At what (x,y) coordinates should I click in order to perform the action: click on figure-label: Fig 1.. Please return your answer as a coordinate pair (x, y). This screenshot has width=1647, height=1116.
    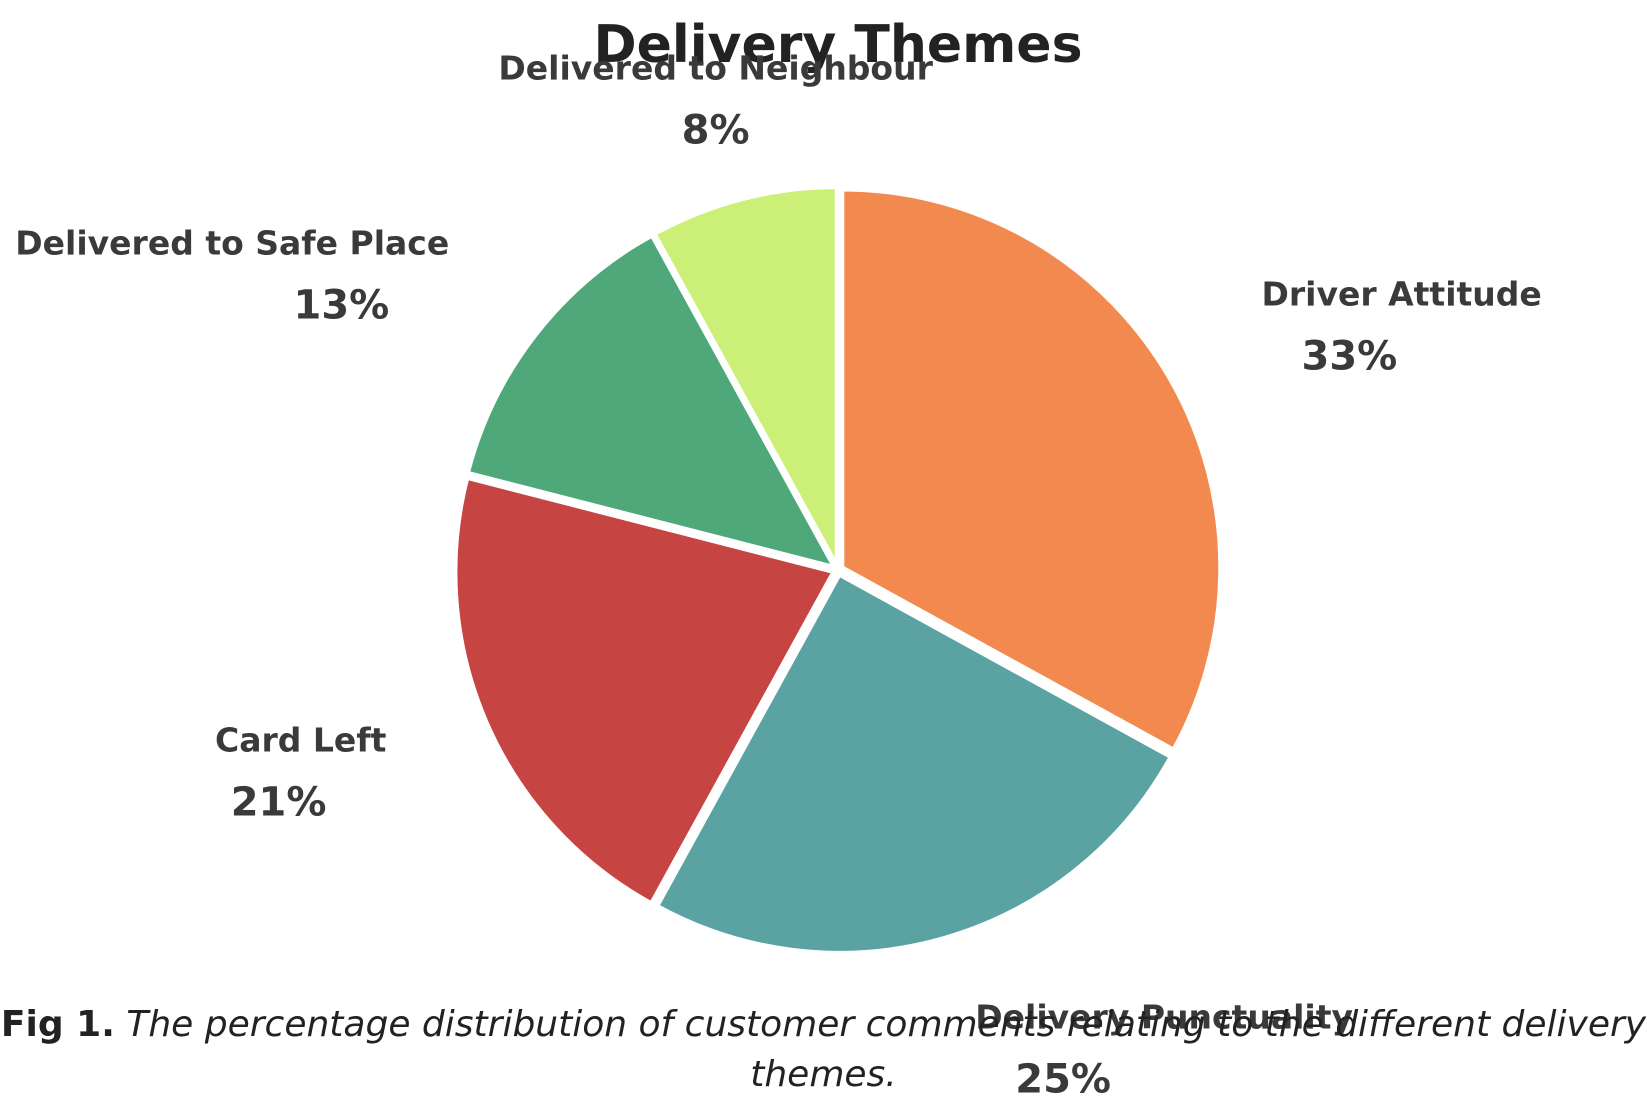
    Looking at the image, I should click on (57, 1024).